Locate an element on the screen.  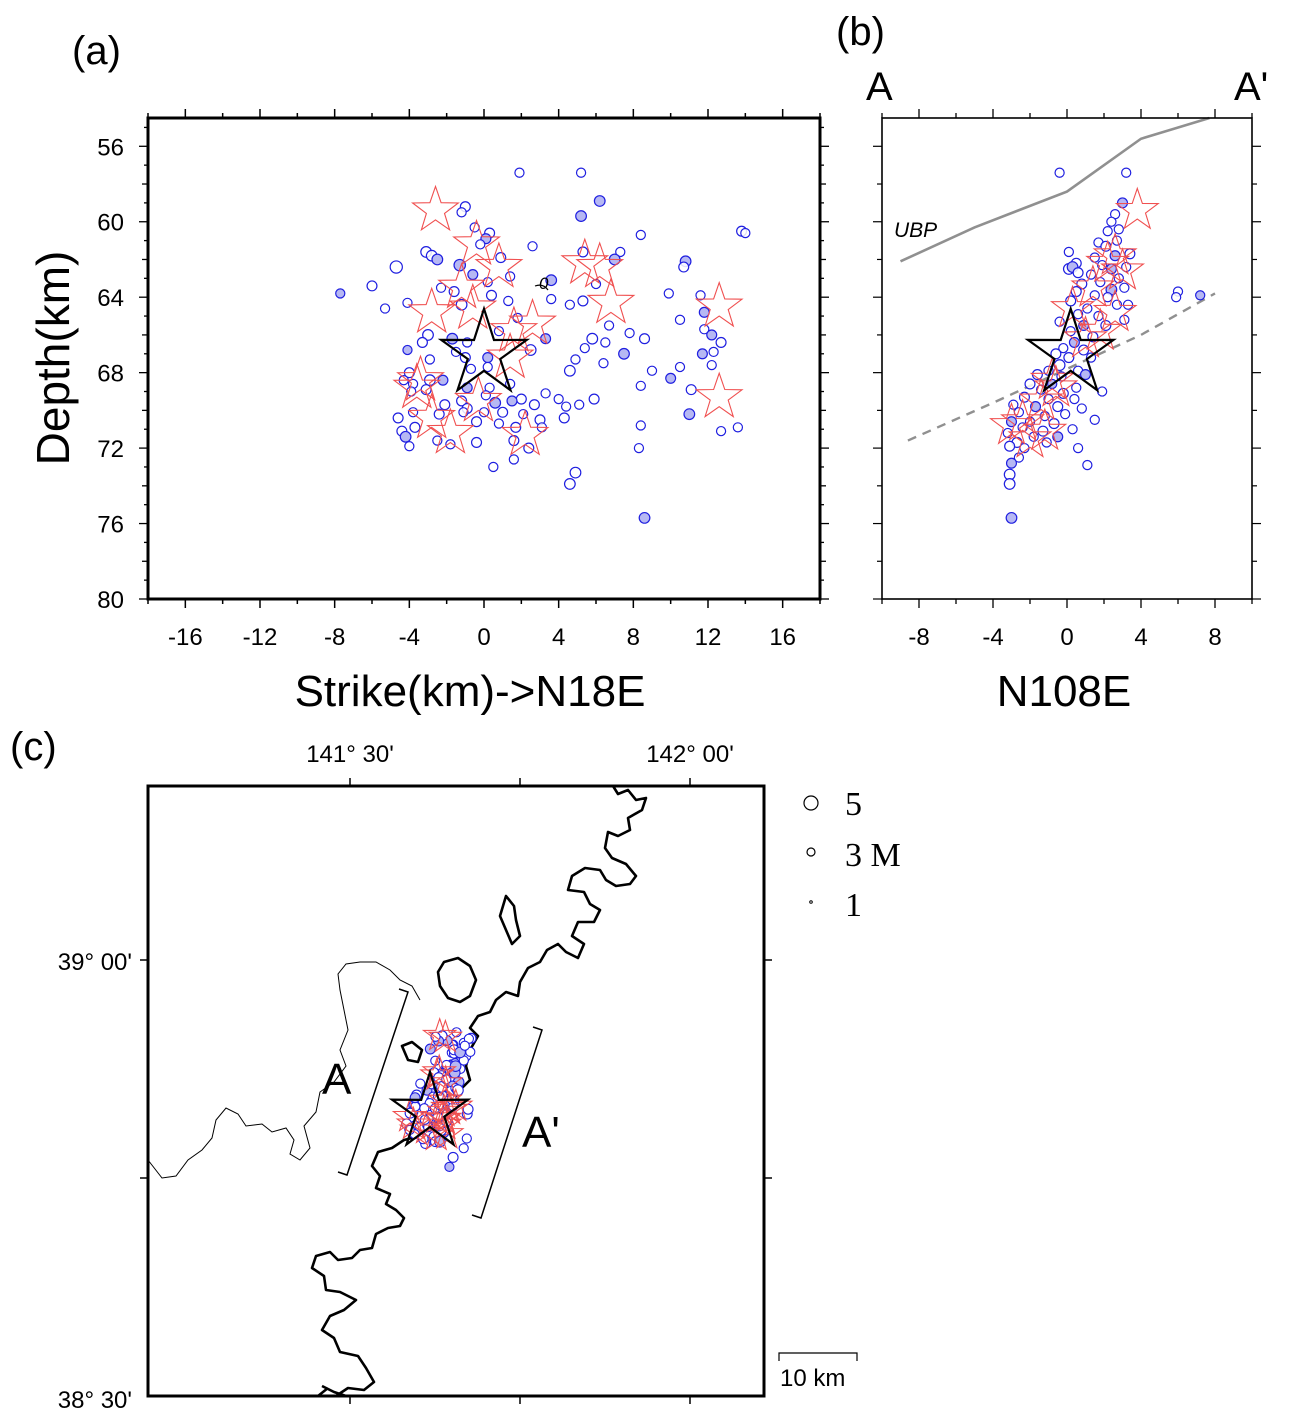
panel-b-ubp-label: UBP is located at coordinates (915, 230).